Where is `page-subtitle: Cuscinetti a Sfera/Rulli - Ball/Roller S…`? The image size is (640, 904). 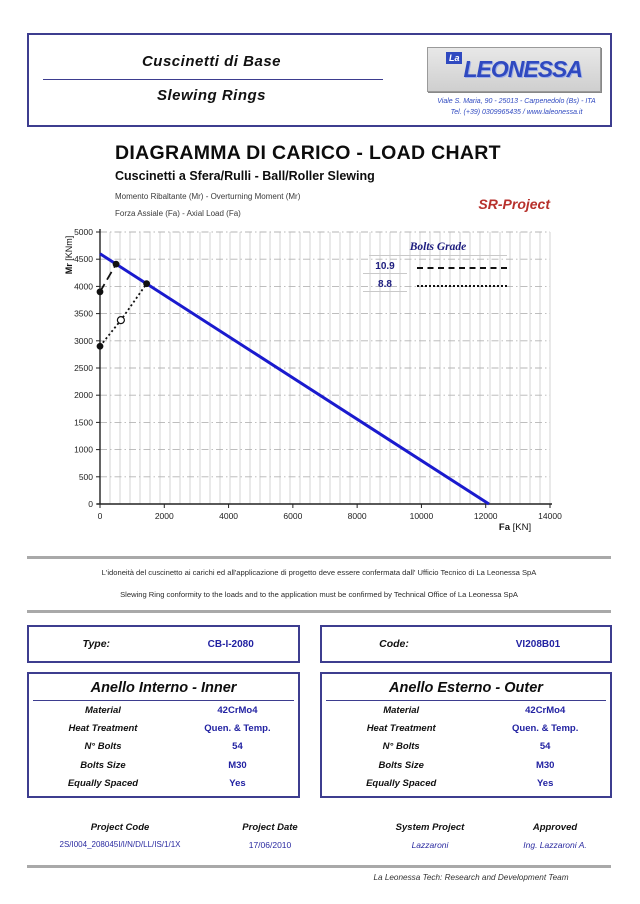
page-subtitle: Cuscinetti a Sfera/Rulli - Ball/Roller S… is located at coordinates (245, 176).